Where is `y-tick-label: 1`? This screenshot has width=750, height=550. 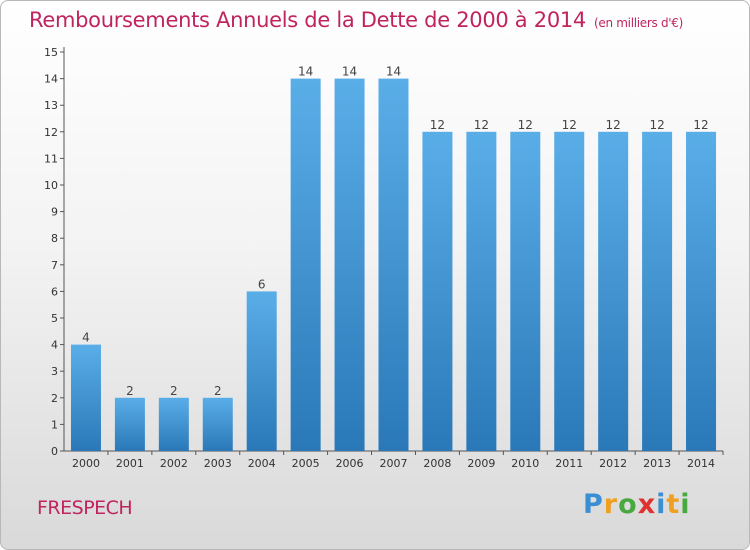 y-tick-label: 1 is located at coordinates (54, 424).